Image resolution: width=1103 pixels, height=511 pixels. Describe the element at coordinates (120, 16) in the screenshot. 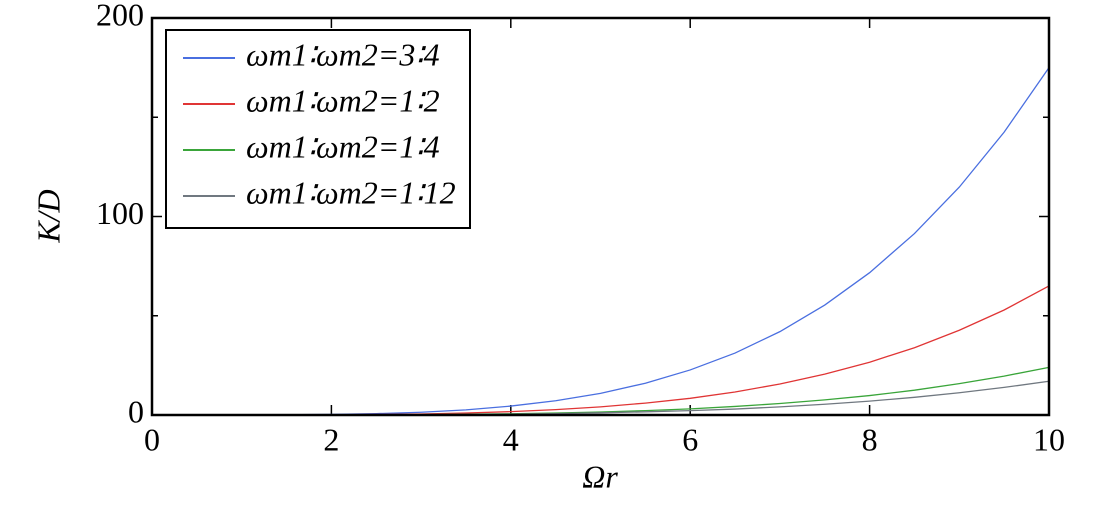

I see `y-tick-label: 200` at that location.